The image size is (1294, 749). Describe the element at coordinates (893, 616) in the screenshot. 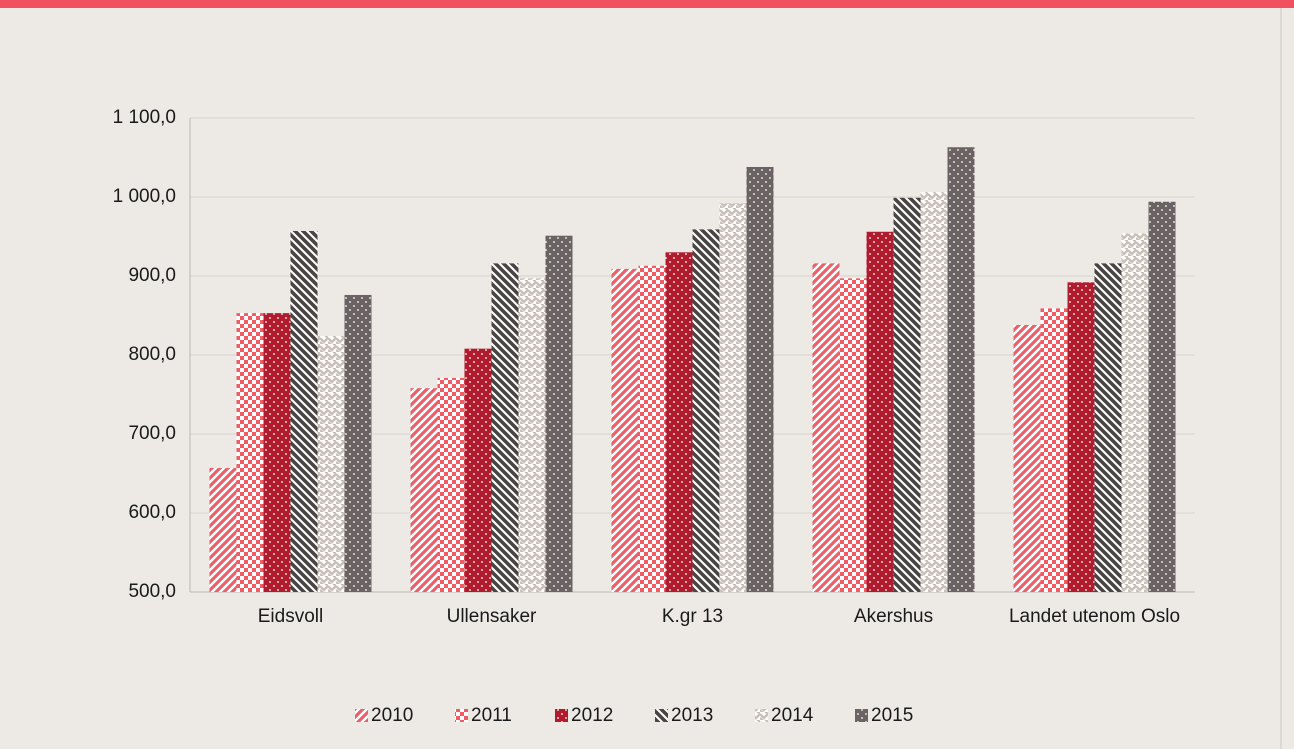

I see `x-tick-label: Akershus` at that location.